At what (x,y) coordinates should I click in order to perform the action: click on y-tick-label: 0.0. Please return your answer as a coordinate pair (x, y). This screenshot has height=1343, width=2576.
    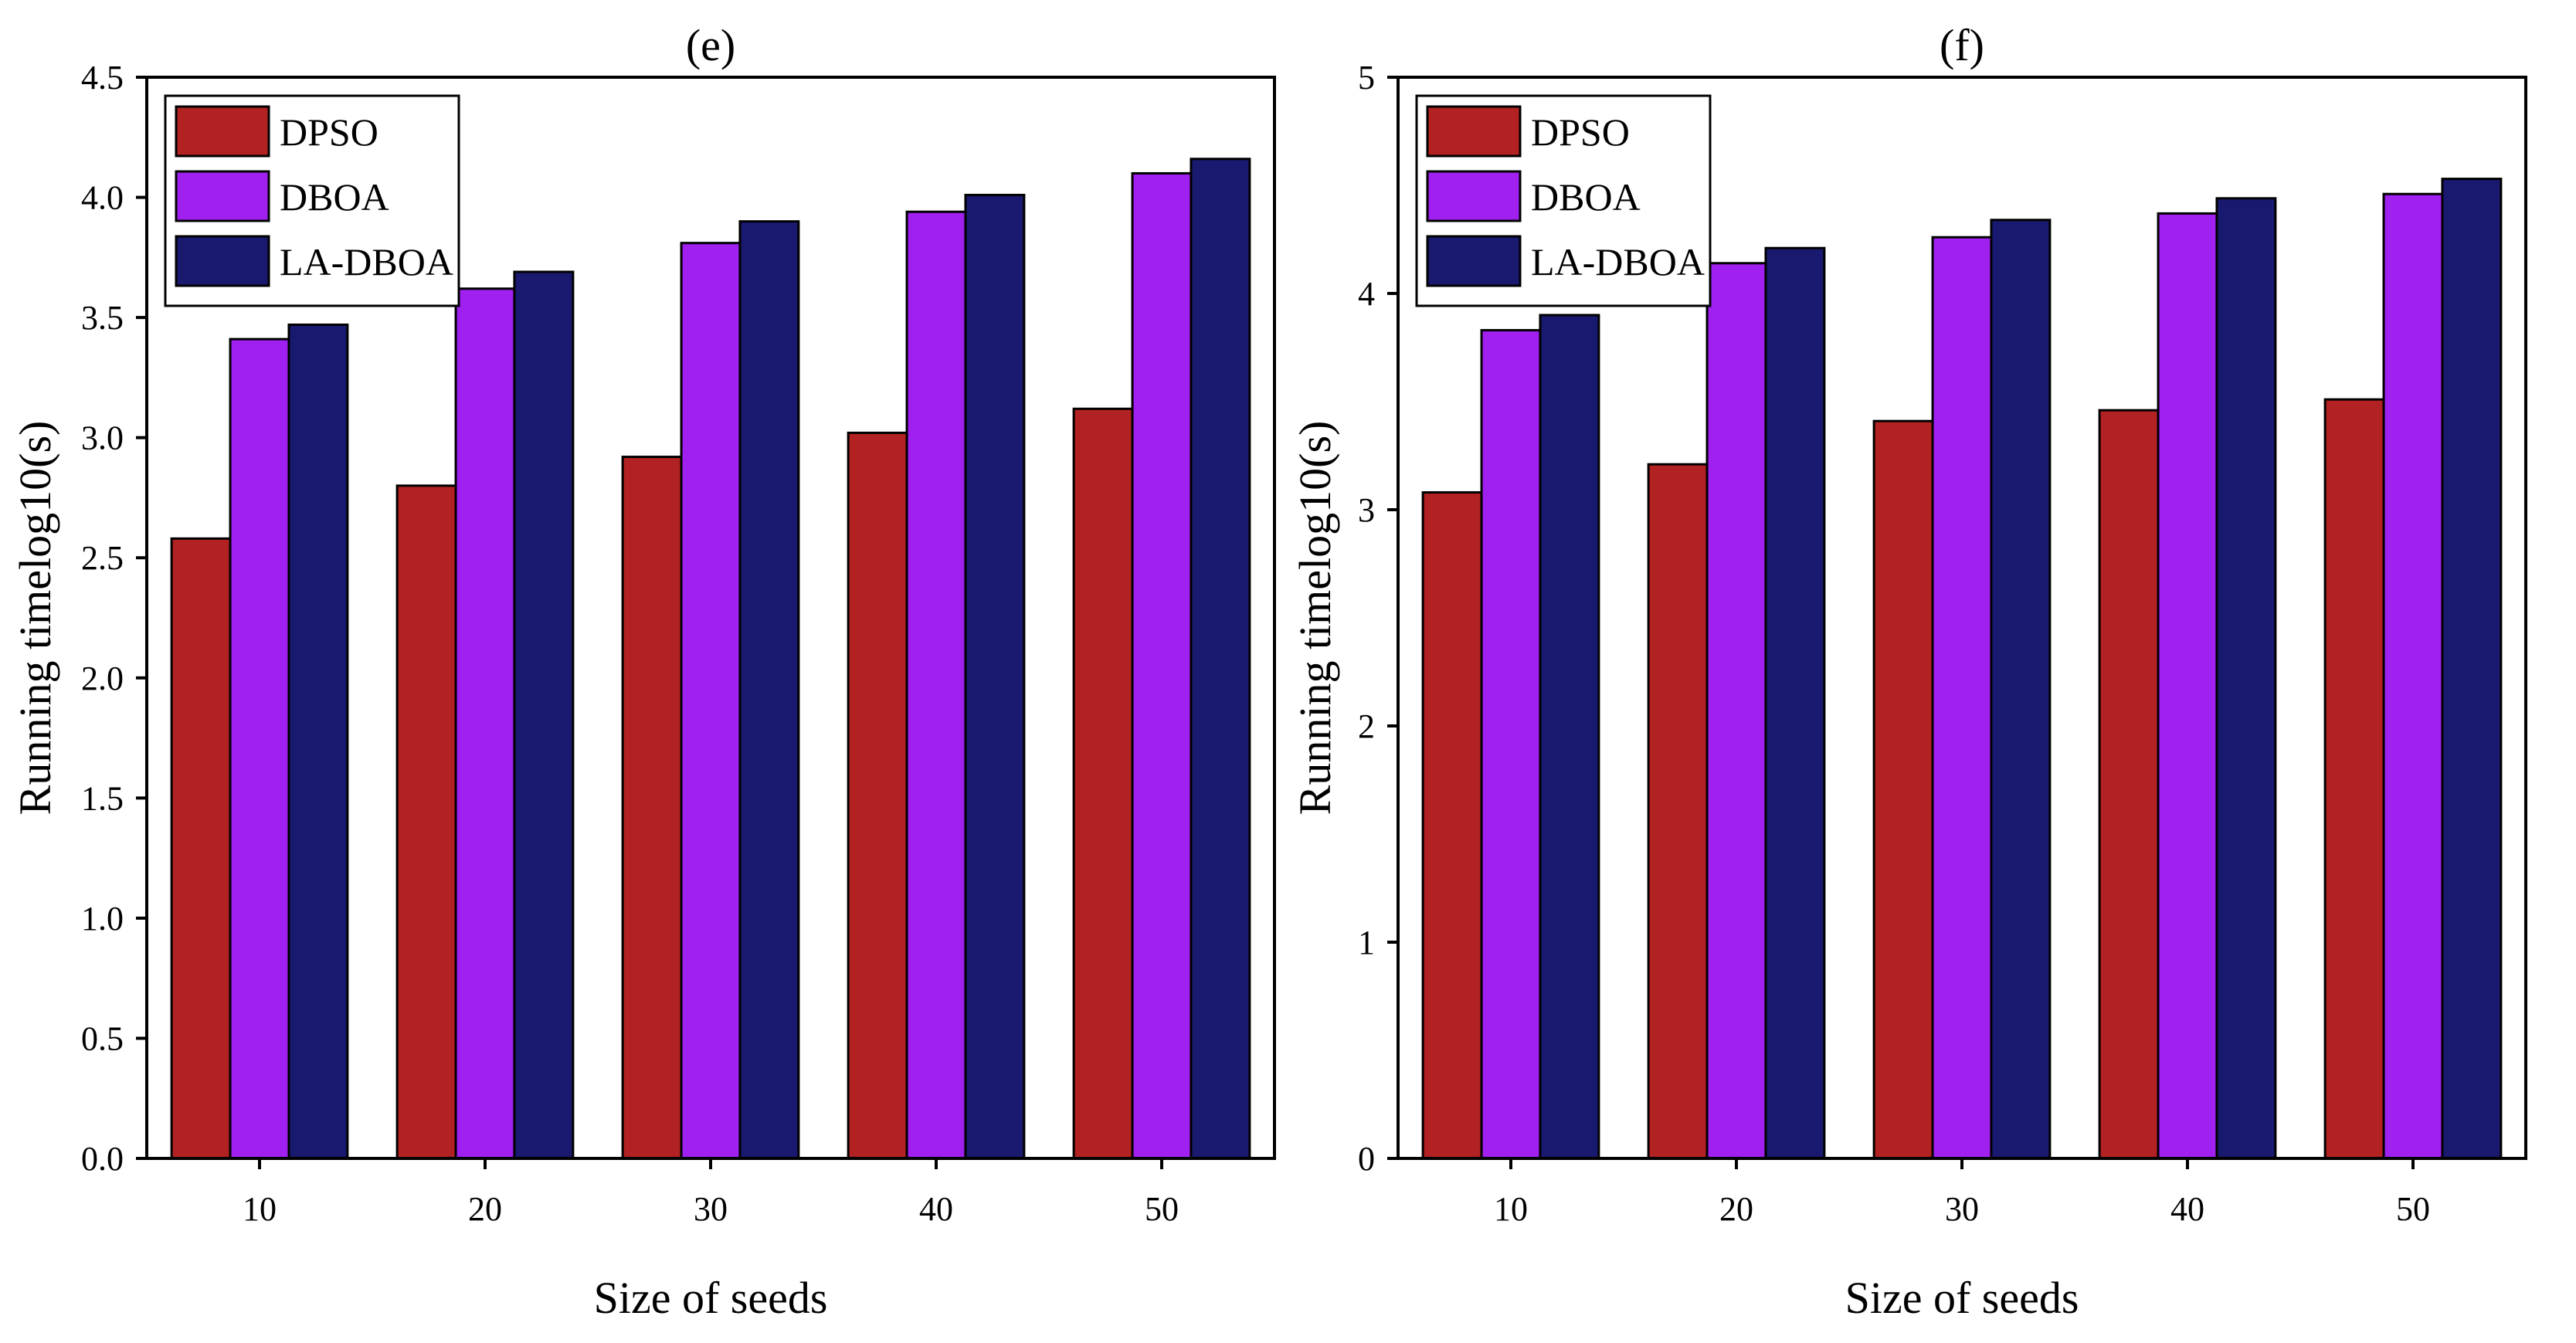
    Looking at the image, I should click on (102, 1159).